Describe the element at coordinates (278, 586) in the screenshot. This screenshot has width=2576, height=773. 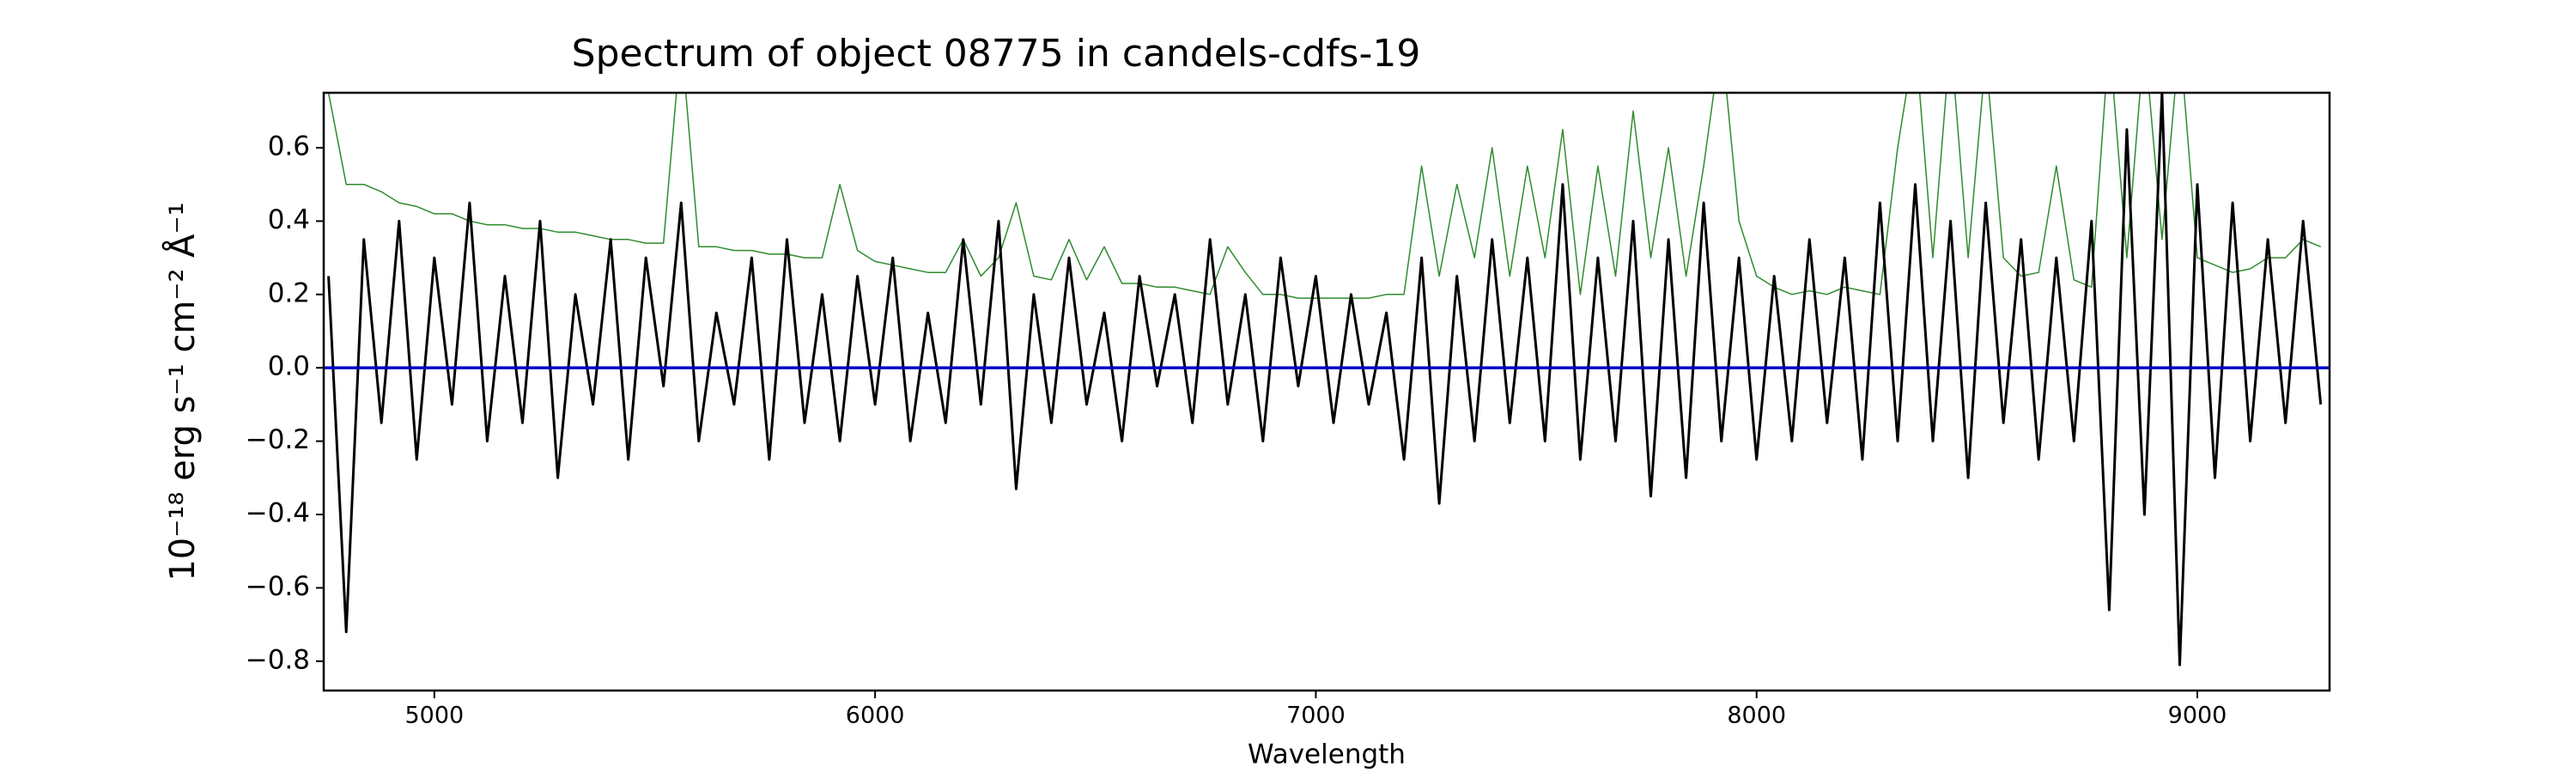
I see `y-tick-label: −0.6` at that location.